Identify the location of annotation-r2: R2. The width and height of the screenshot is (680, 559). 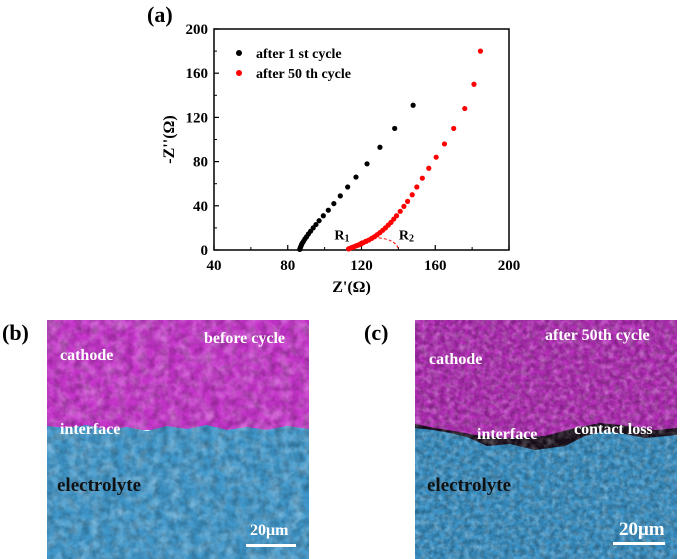
(406, 236).